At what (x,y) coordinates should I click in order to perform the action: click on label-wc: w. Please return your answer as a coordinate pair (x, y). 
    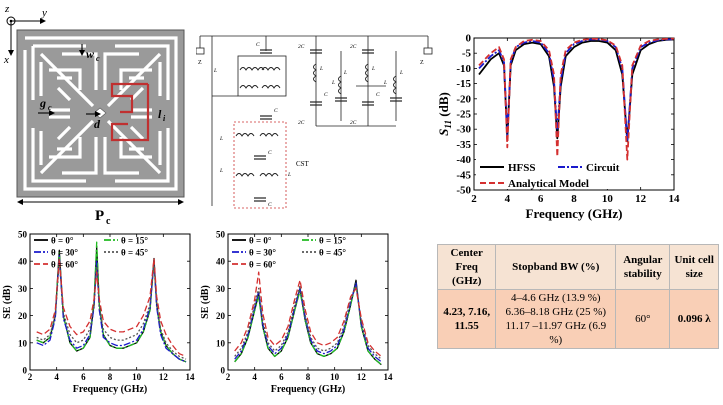
    Looking at the image, I should click on (90, 54).